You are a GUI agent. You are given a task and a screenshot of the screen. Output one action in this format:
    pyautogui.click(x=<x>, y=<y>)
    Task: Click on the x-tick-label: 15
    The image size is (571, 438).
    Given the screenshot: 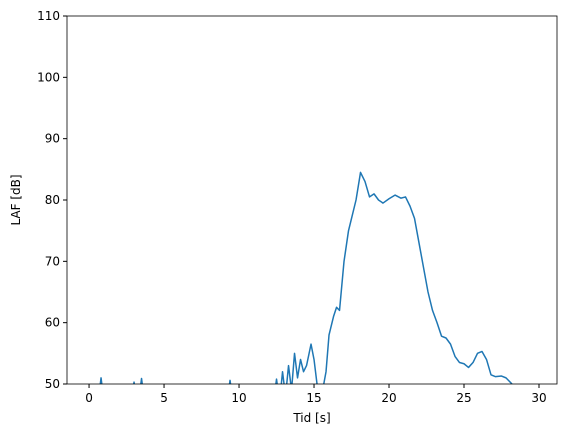 What is the action you would take?
    pyautogui.click(x=313, y=398)
    